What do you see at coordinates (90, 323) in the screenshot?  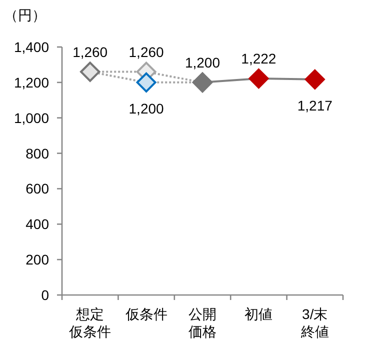 I see `x-tick-label: 想定仮条件` at bounding box center [90, 323].